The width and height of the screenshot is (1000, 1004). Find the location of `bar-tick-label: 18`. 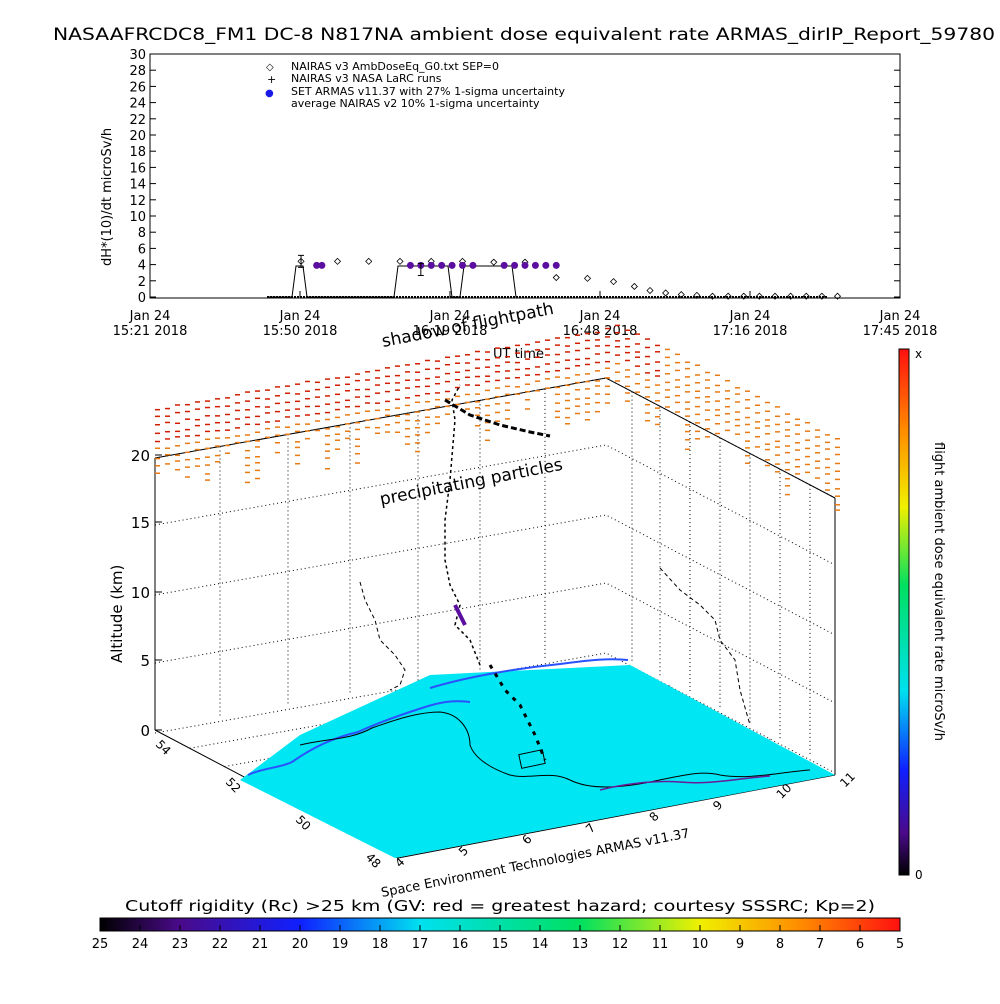

bar-tick-label: 18 is located at coordinates (380, 944).